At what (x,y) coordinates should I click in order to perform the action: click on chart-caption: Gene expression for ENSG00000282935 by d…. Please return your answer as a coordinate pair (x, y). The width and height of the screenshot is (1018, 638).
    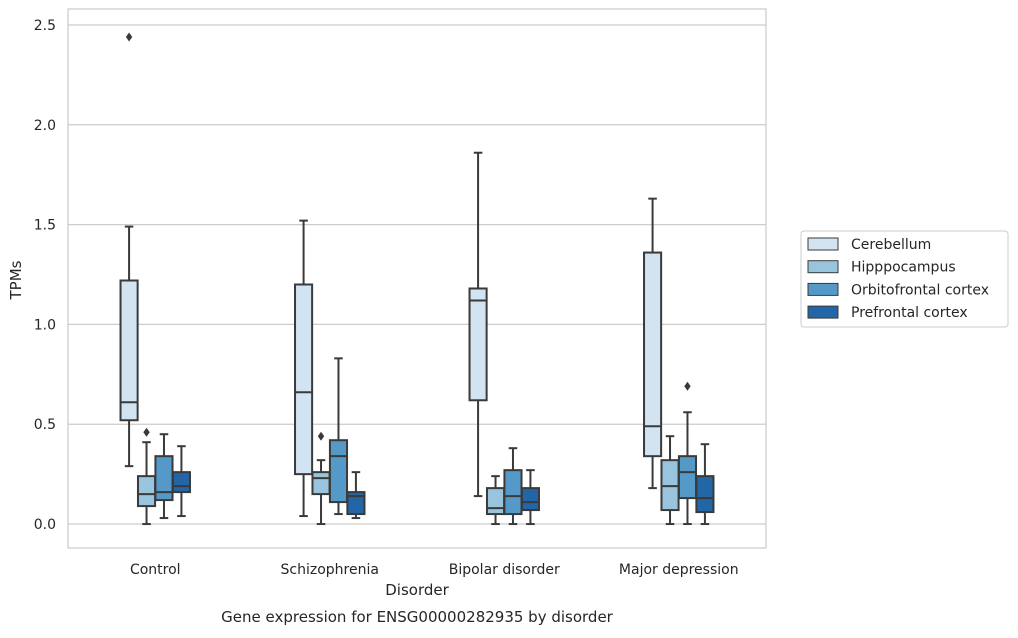
    Looking at the image, I should click on (417, 617).